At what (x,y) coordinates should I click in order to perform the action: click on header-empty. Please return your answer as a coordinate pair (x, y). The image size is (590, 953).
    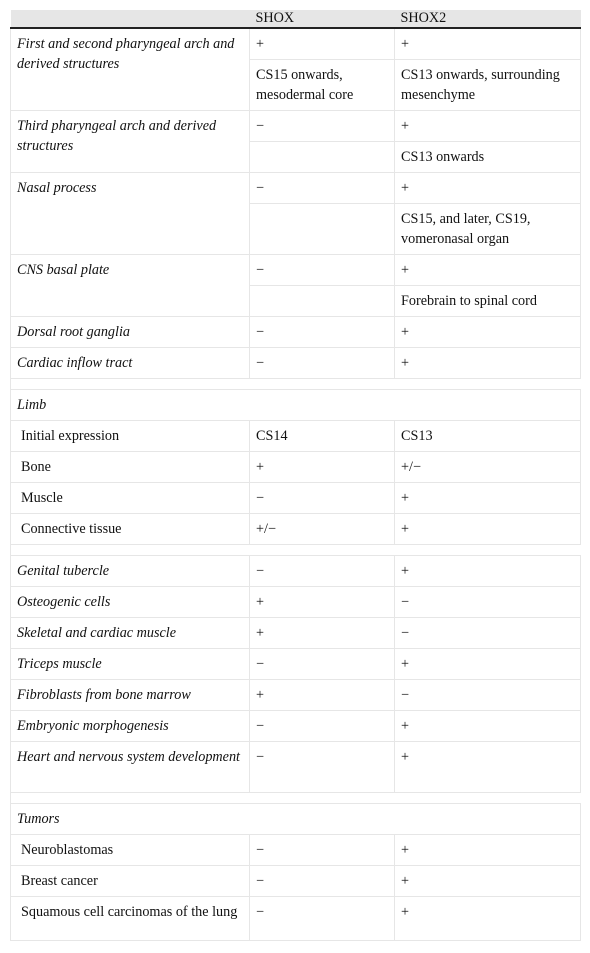
    Looking at the image, I should click on (130, 19).